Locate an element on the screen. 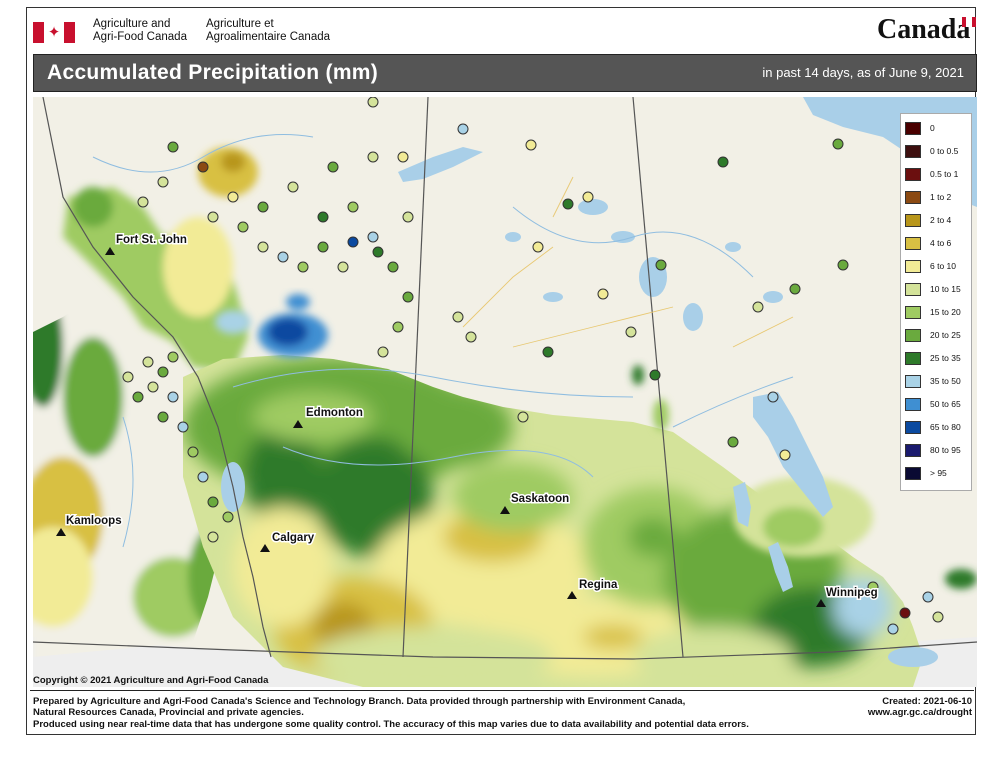  legend-label: 50 to 65 is located at coordinates (945, 404).